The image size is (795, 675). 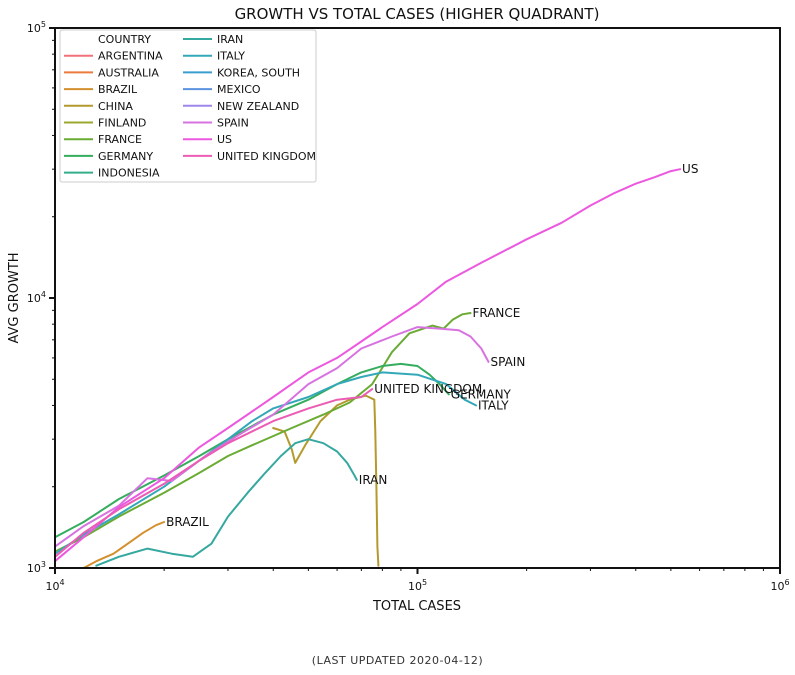 What do you see at coordinates (36, 567) in the screenshot?
I see `y-tick-label: 10³` at bounding box center [36, 567].